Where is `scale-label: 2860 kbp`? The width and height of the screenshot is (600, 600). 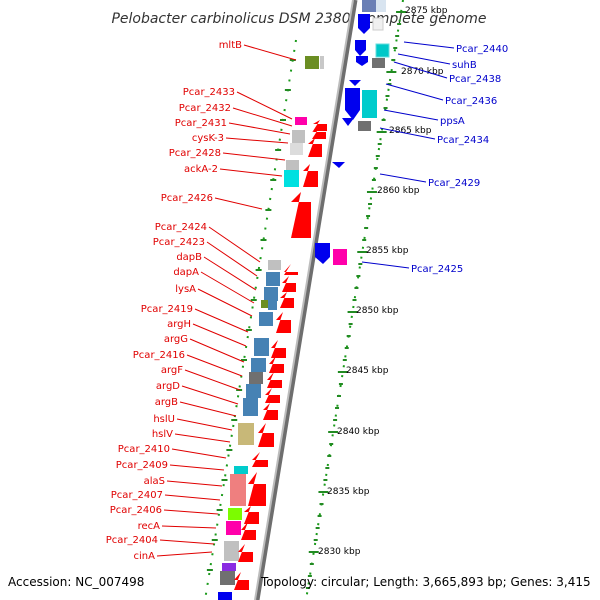
scale-label: 2860 kbp is located at coordinates (398, 191).